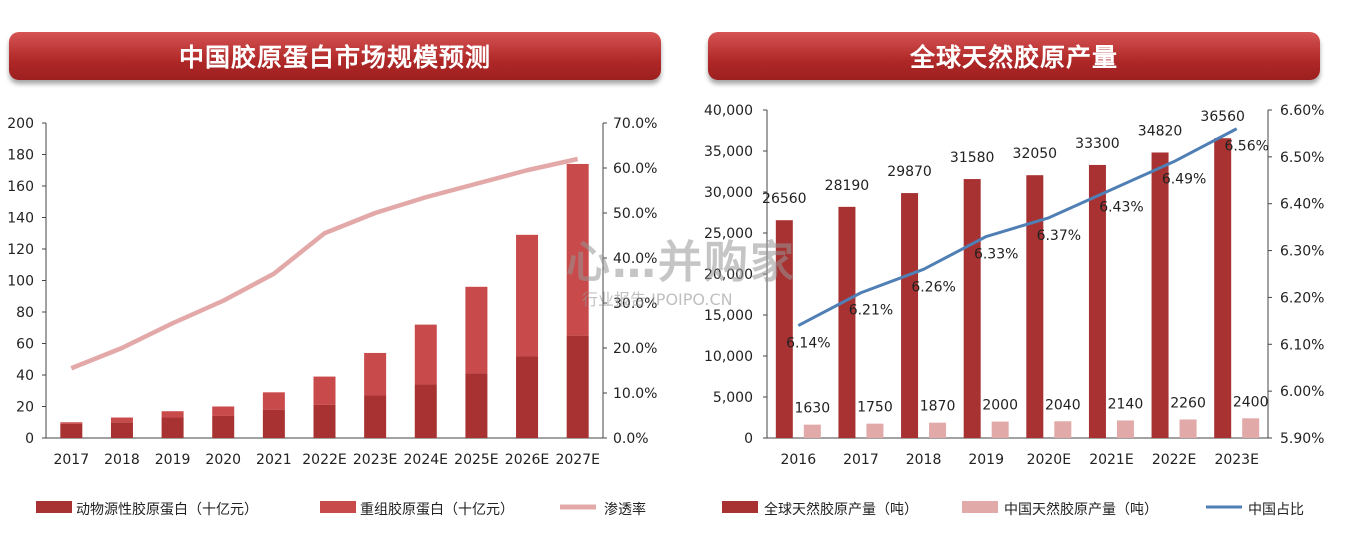 Image resolution: width=1354 pixels, height=534 pixels. Describe the element at coordinates (625, 509) in the screenshot. I see `legend-label-penetration: 渗透率` at that location.